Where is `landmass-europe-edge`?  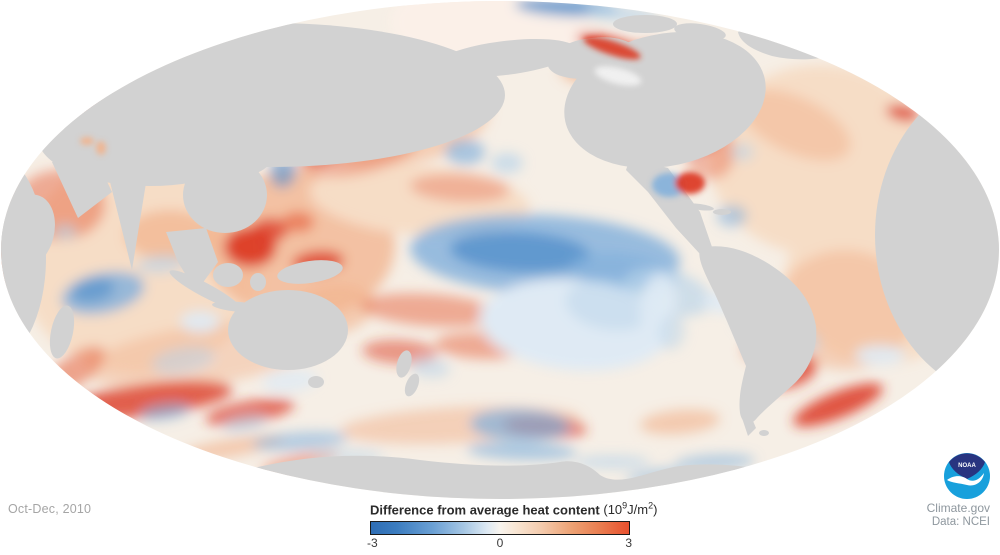 landmass-europe-edge is located at coordinates (964, 92).